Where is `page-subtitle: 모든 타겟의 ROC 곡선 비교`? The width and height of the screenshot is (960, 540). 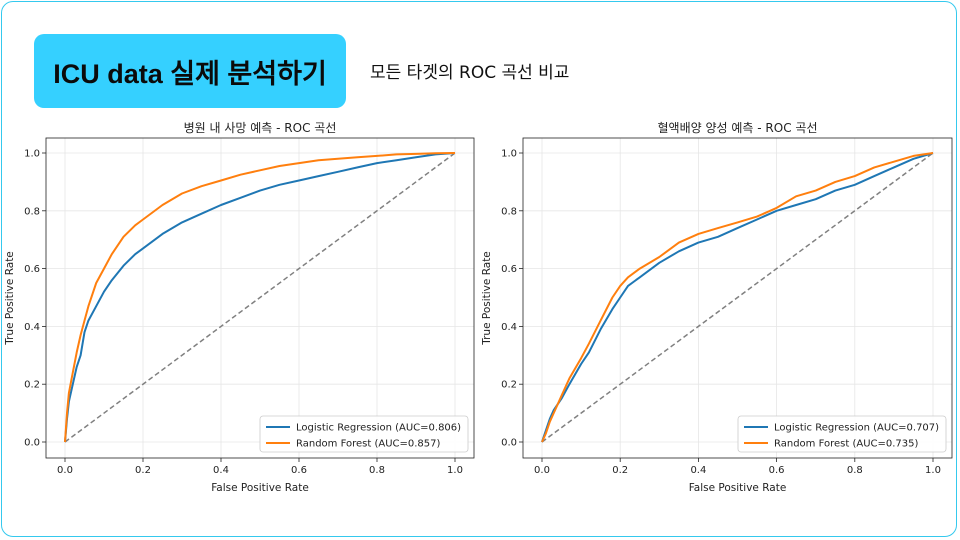
page-subtitle: 모든 타겟의 ROC 곡선 비교 is located at coordinates (470, 73).